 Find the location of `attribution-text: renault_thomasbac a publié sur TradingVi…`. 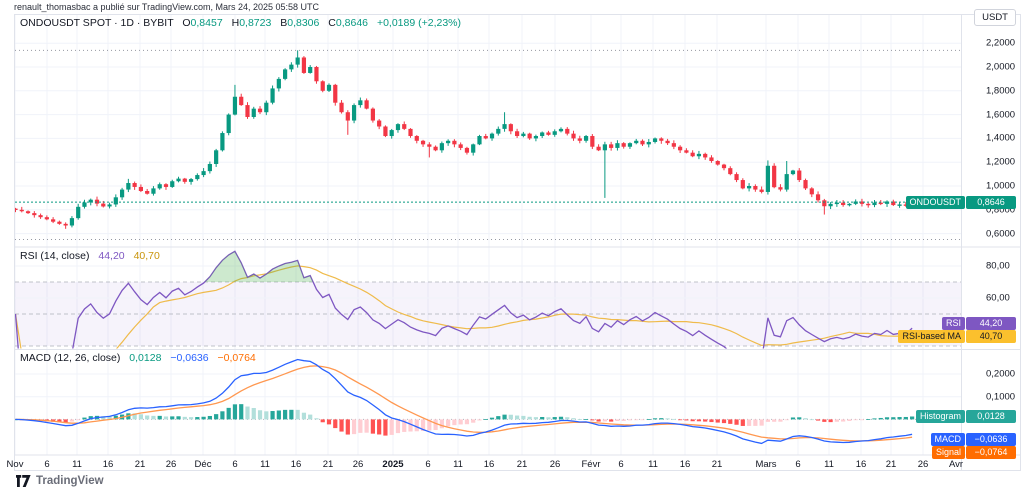

attribution-text: renault_thomasbac a publié sur TradingVi… is located at coordinates (167, 7).